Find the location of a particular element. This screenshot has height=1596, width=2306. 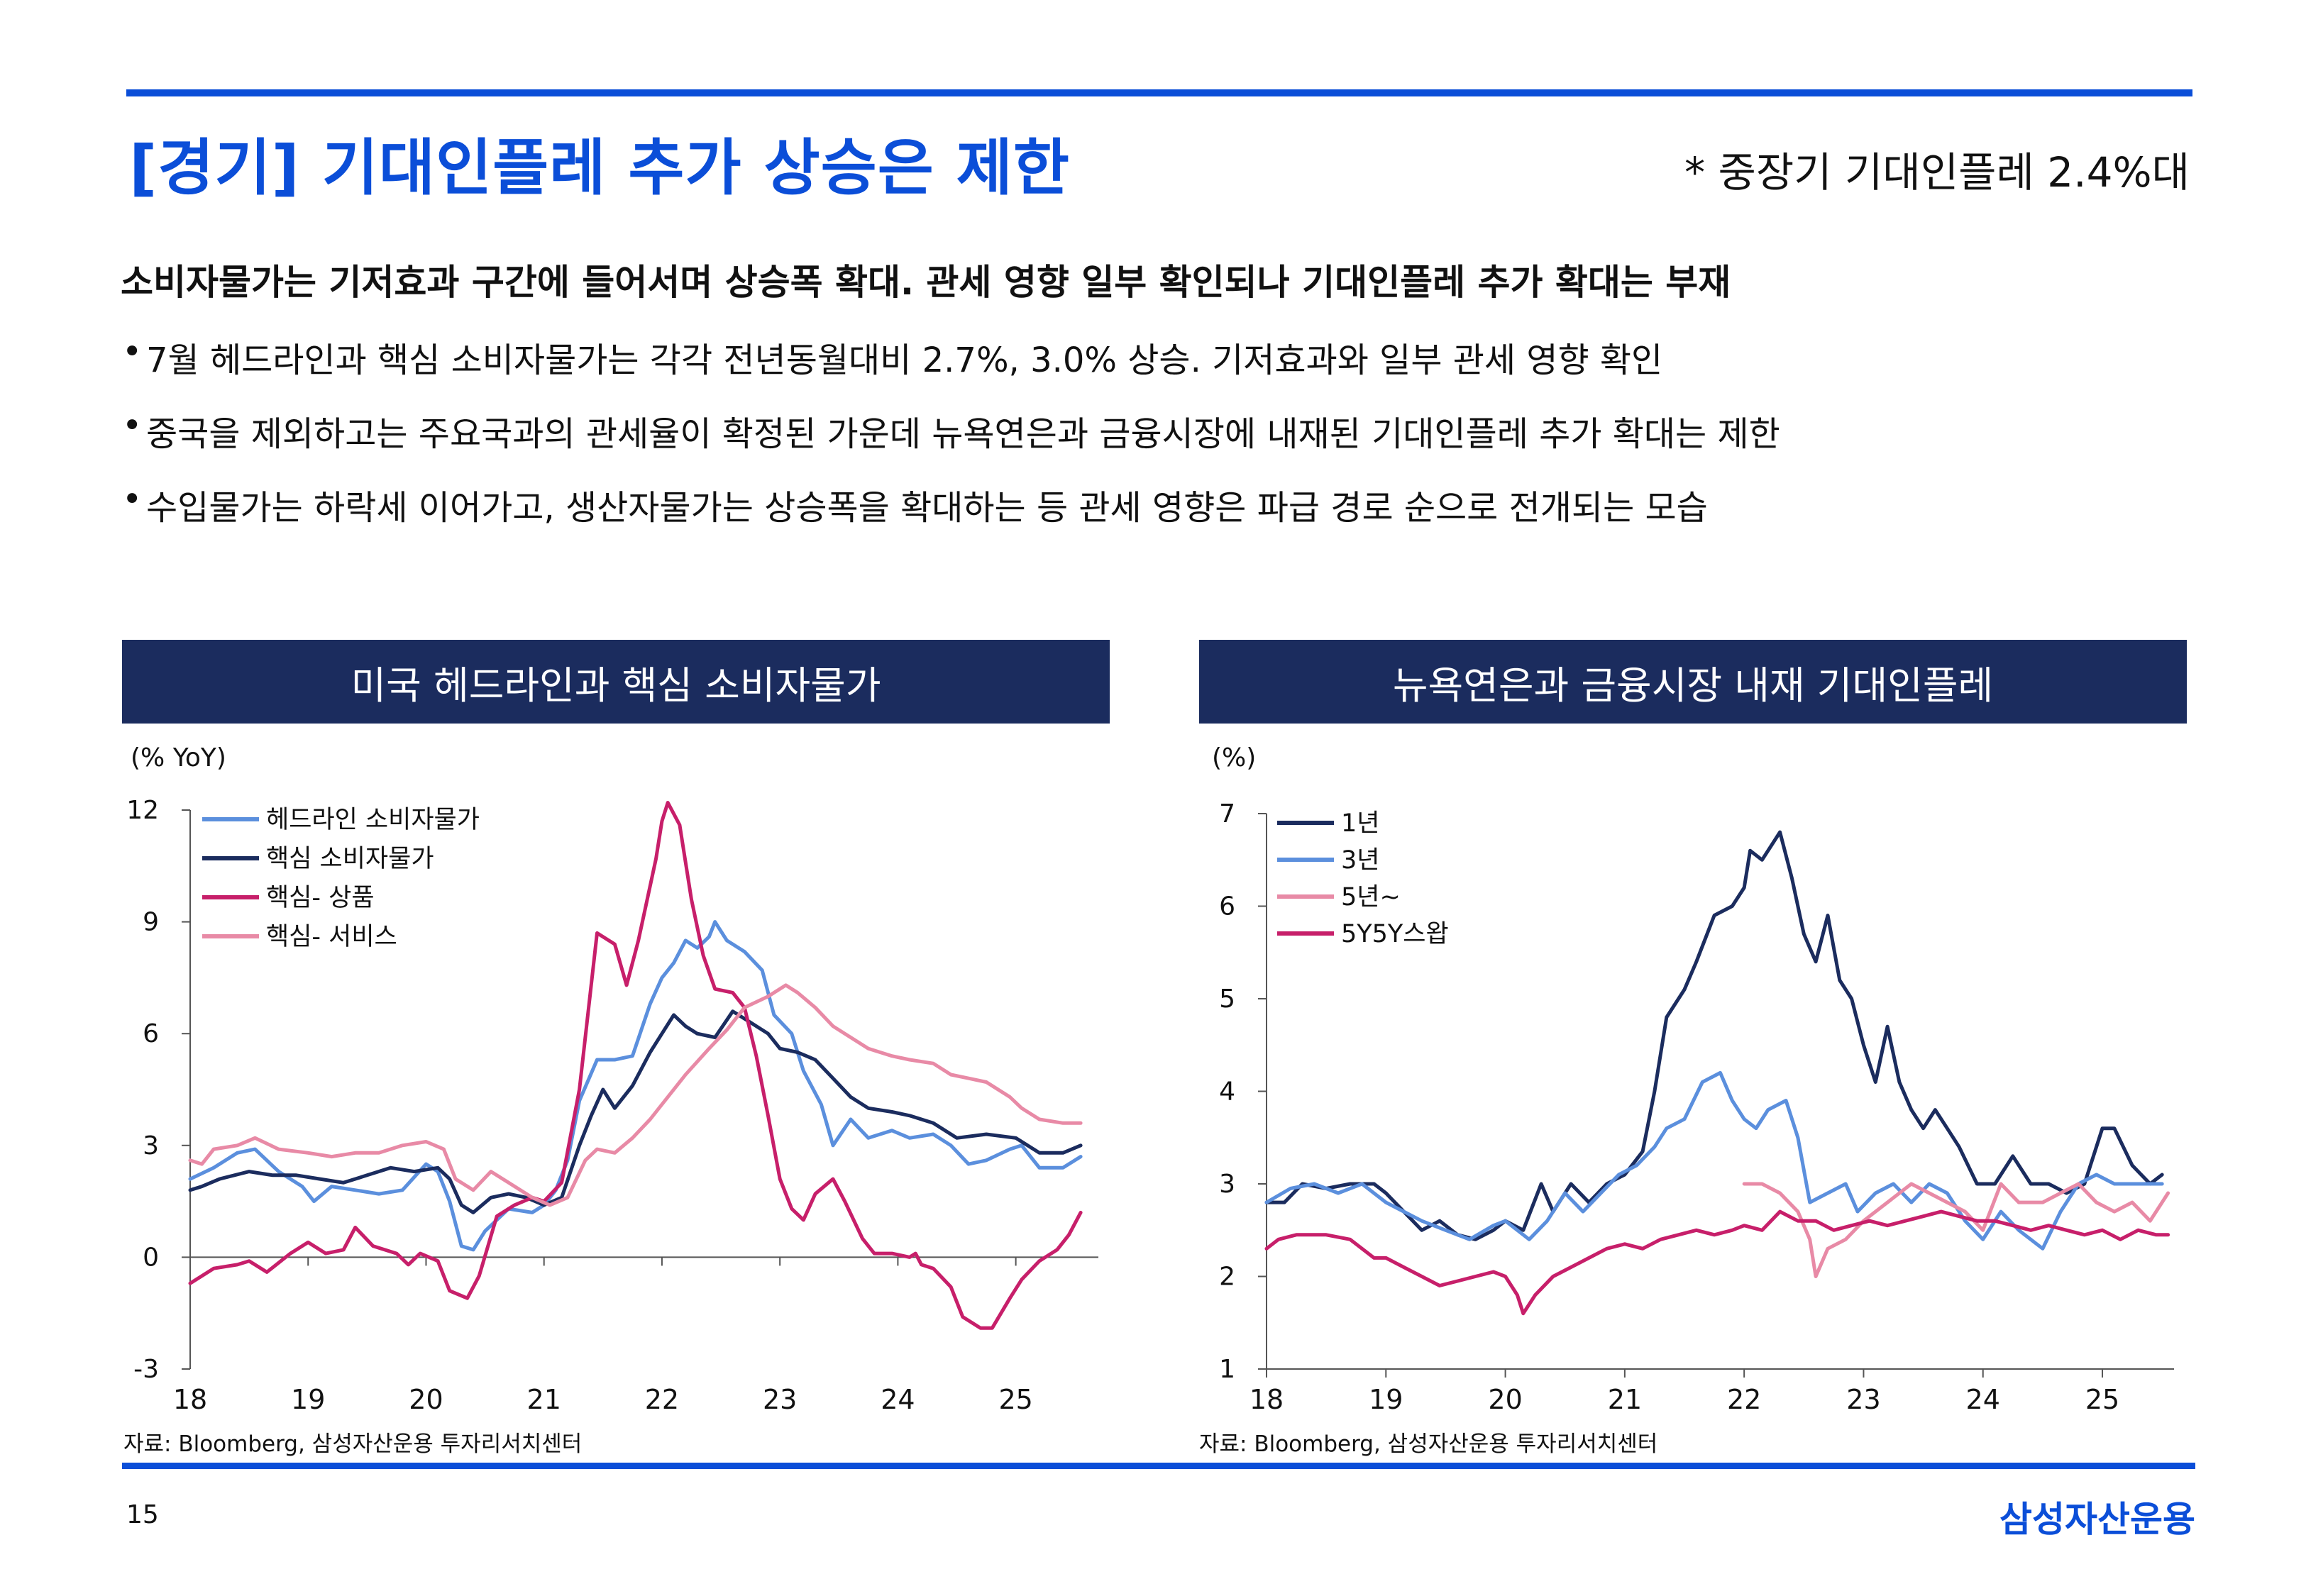

legend-label: 핵심- 서비스 is located at coordinates (331, 937).